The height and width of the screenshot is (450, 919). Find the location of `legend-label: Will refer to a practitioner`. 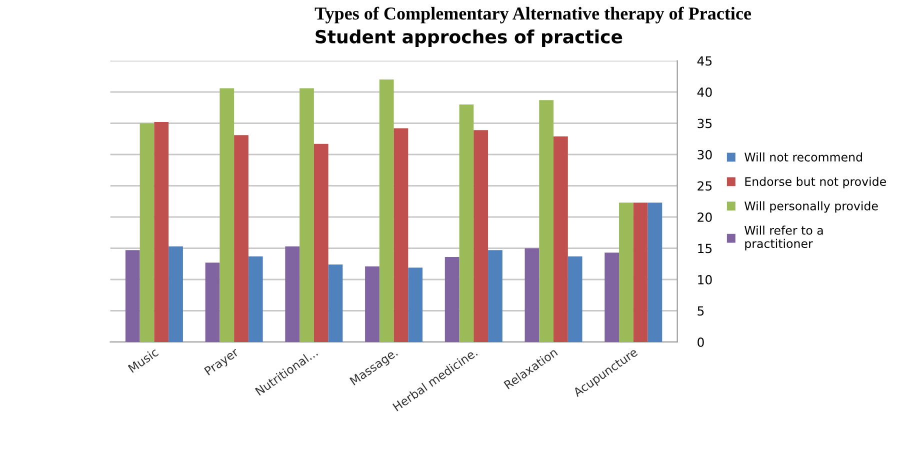

legend-label: Will refer to a practitioner is located at coordinates (783, 238).